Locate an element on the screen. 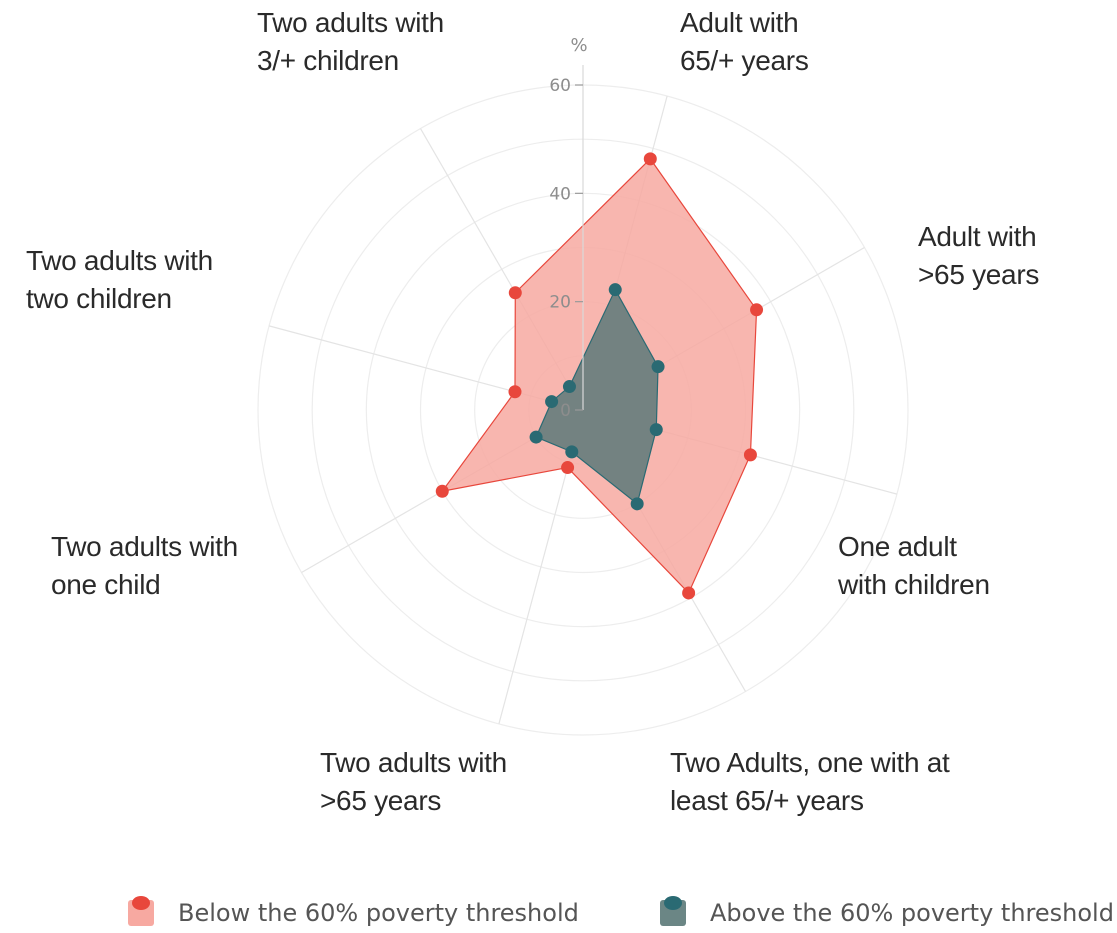 This screenshot has height=933, width=1117. legend-swatch-above is located at coordinates (673, 911).